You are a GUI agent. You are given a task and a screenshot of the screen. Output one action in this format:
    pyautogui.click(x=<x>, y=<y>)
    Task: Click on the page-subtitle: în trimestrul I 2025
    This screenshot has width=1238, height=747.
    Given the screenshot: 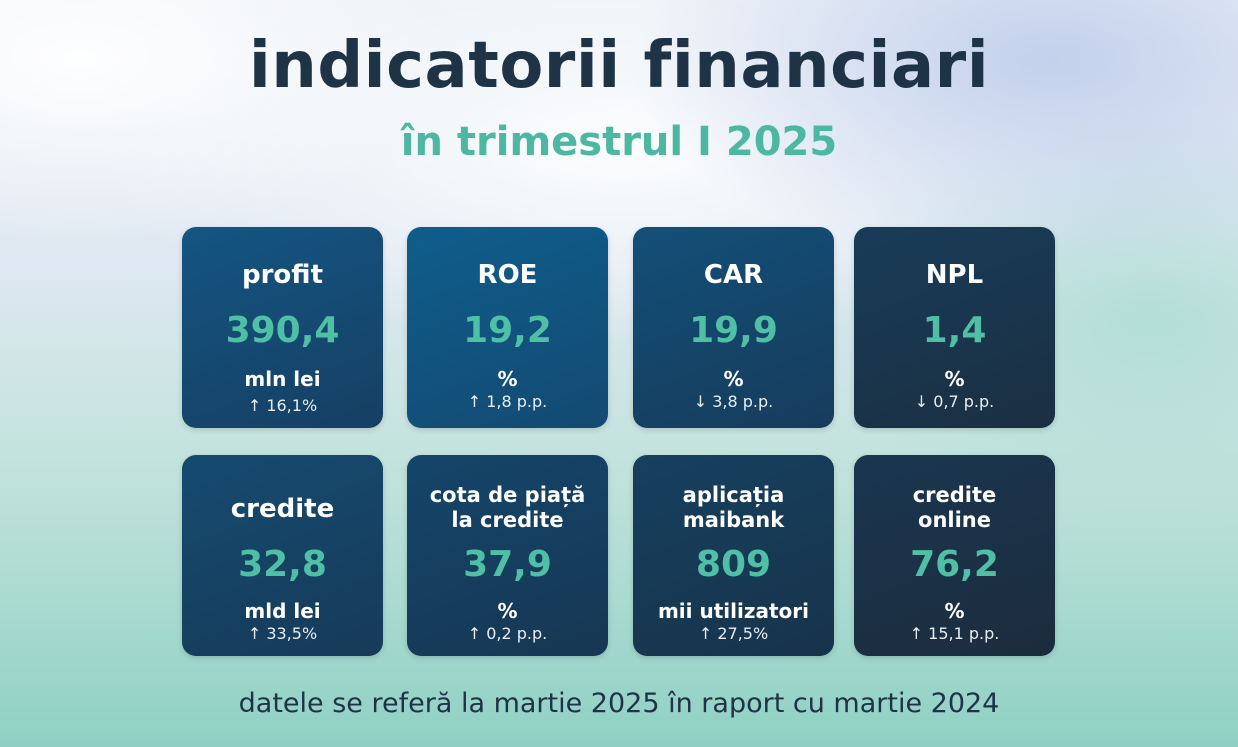 What is the action you would take?
    pyautogui.click(x=619, y=142)
    